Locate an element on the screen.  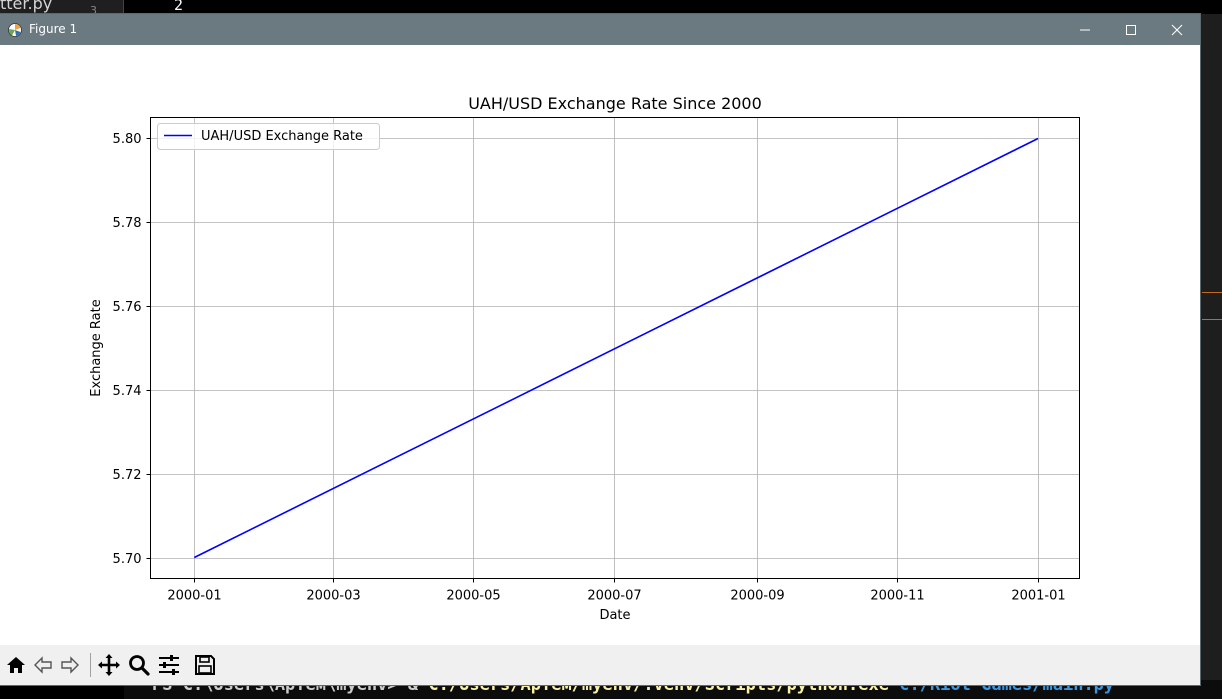
maximize-icon is located at coordinates (1131, 30).